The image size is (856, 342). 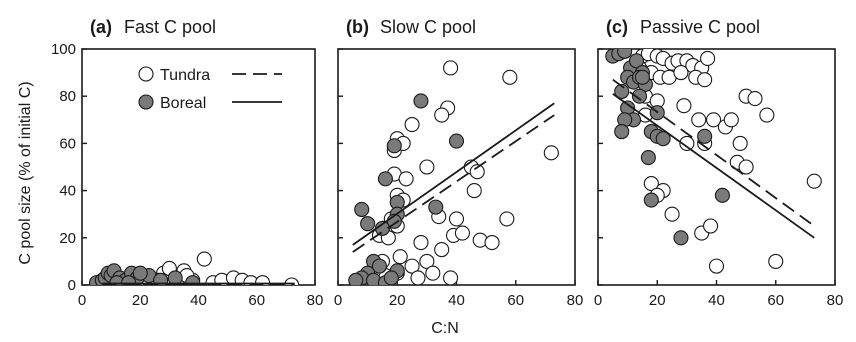 What do you see at coordinates (63, 49) in the screenshot?
I see `y-tick-label: 100` at bounding box center [63, 49].